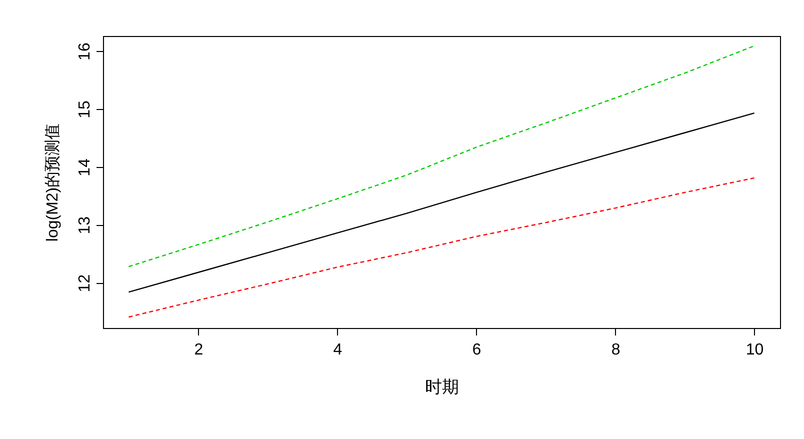  What do you see at coordinates (53, 182) in the screenshot?
I see `y-axis-title: log(M2)的预测值` at bounding box center [53, 182].